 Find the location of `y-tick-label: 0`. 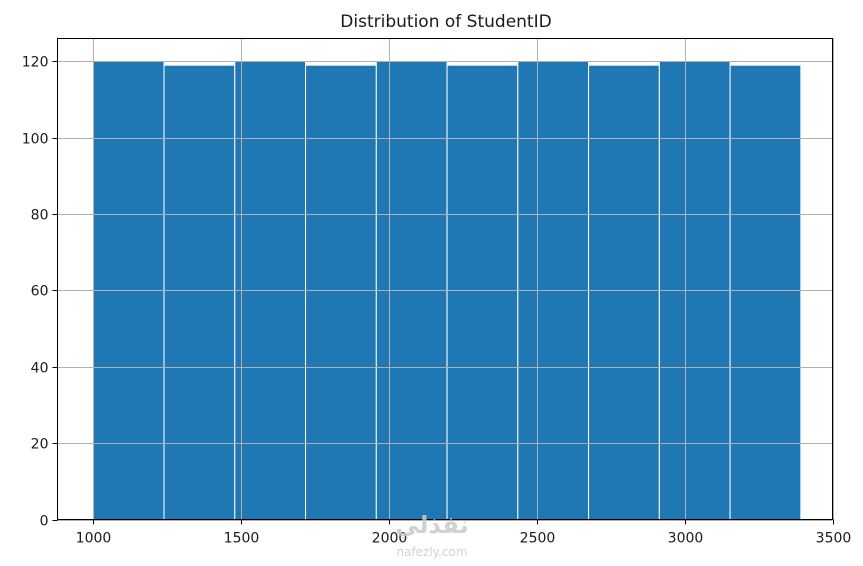

y-tick-label: 0 is located at coordinates (44, 522).